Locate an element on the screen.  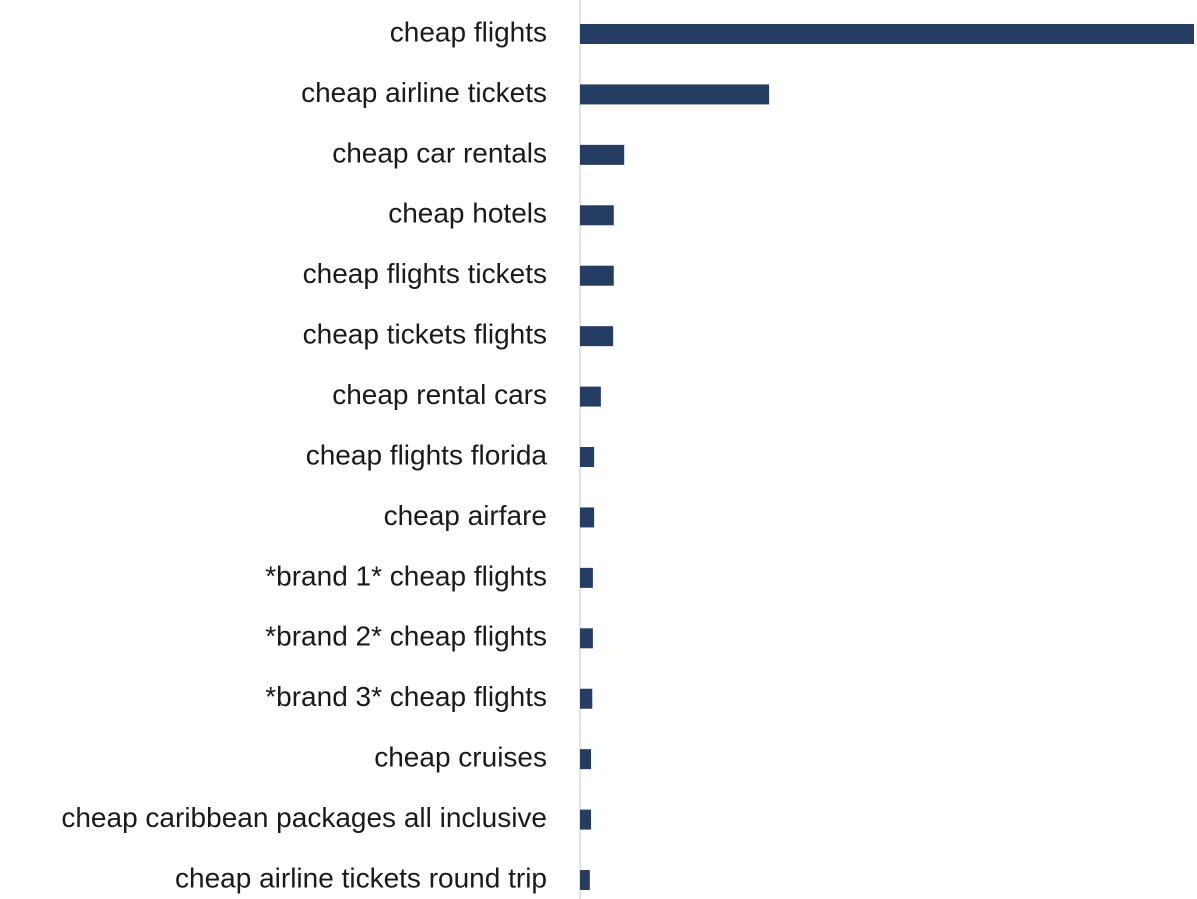
y-tick-label: cheap cruises is located at coordinates (460, 757).